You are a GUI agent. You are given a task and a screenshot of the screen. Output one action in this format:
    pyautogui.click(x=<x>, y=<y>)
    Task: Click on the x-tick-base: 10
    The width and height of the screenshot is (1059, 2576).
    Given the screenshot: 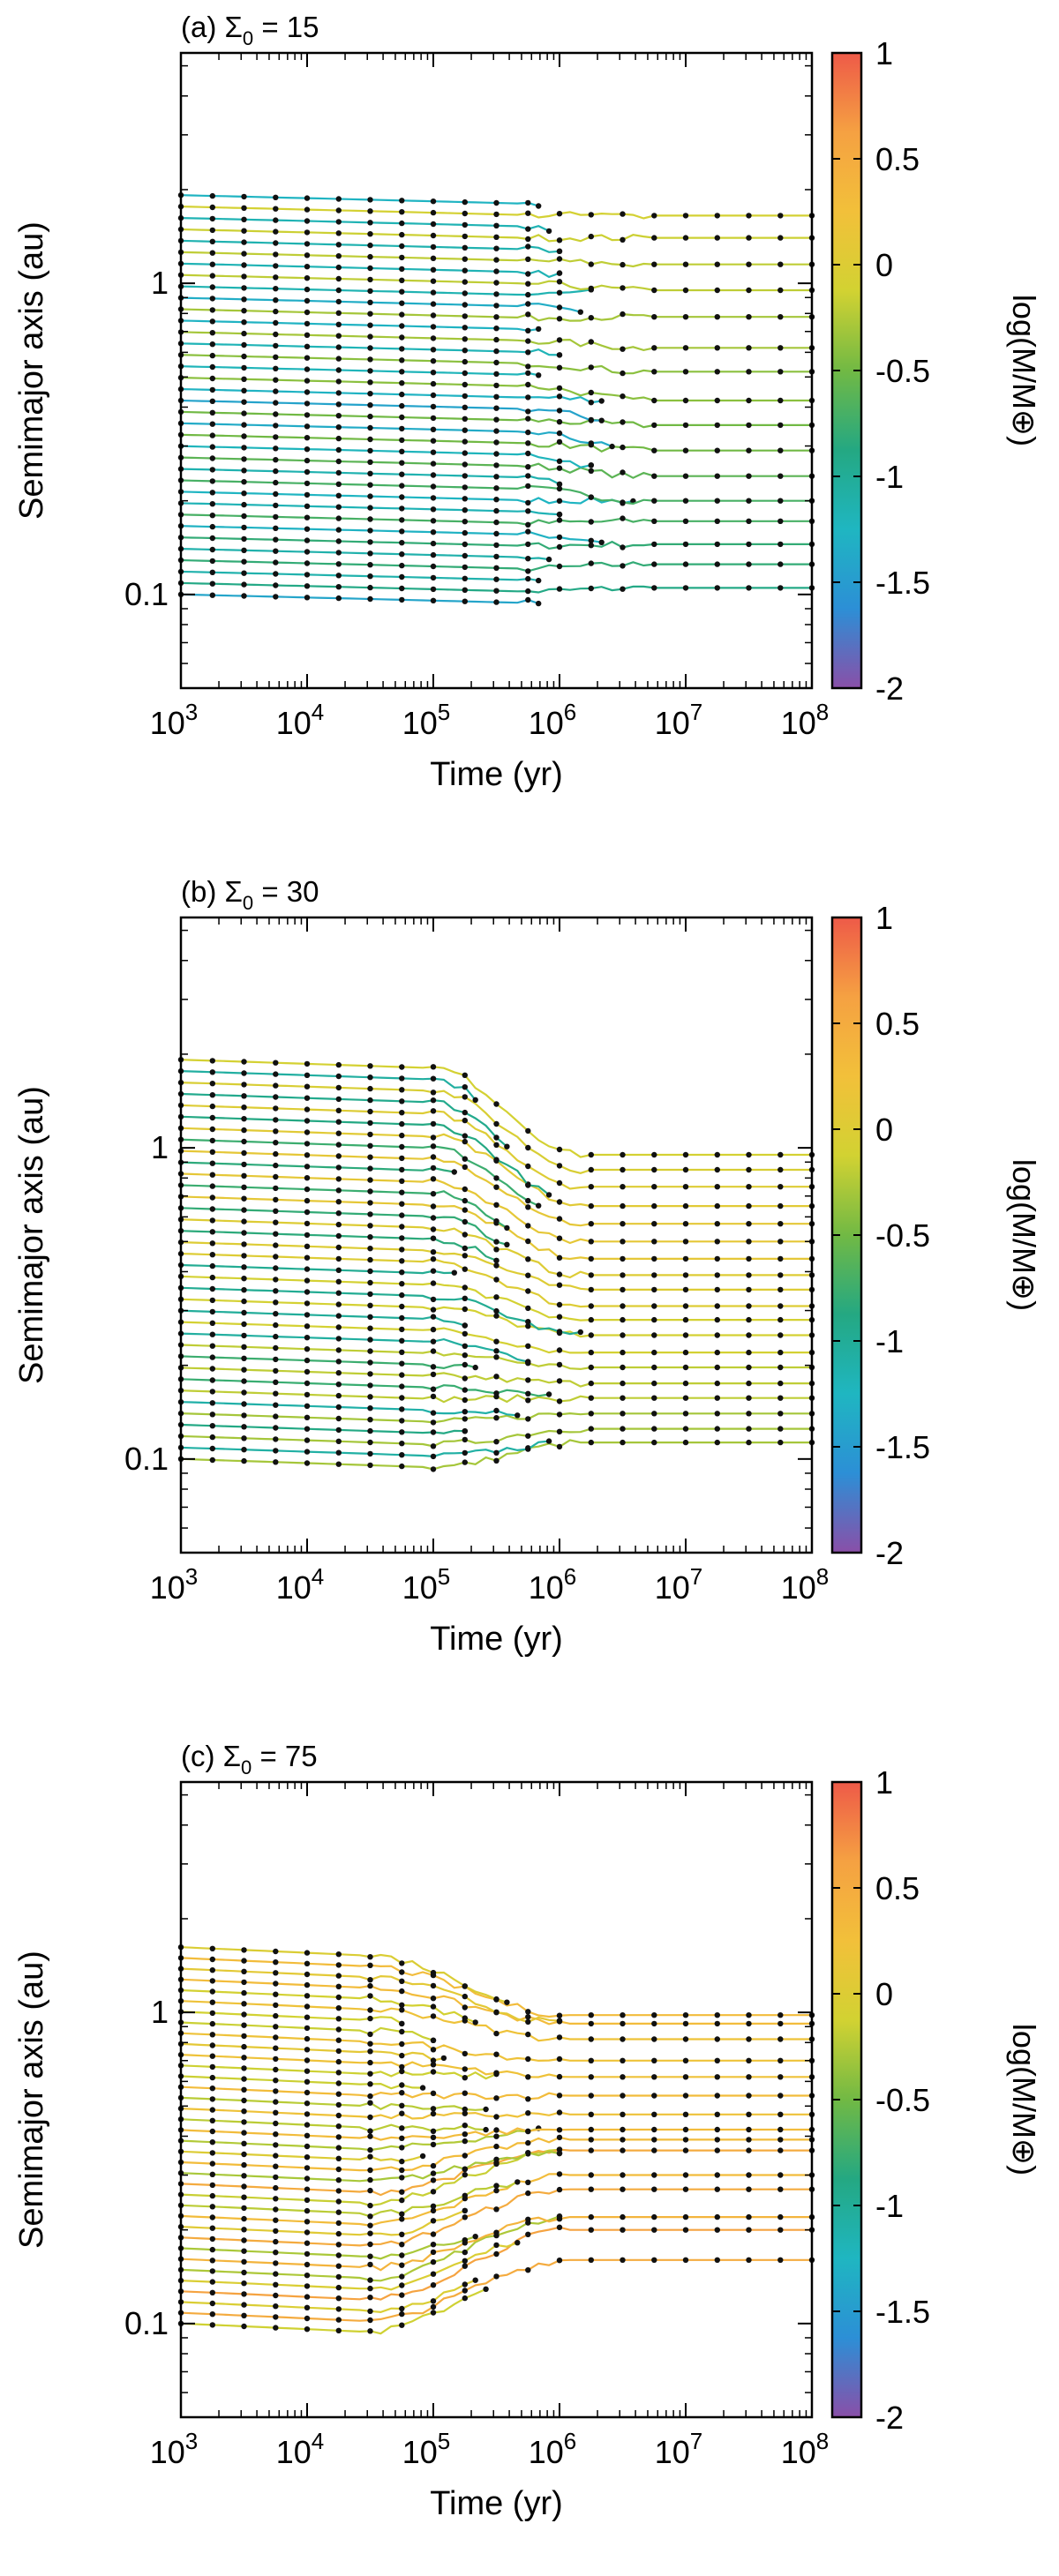 What is the action you would take?
    pyautogui.click(x=546, y=1588)
    